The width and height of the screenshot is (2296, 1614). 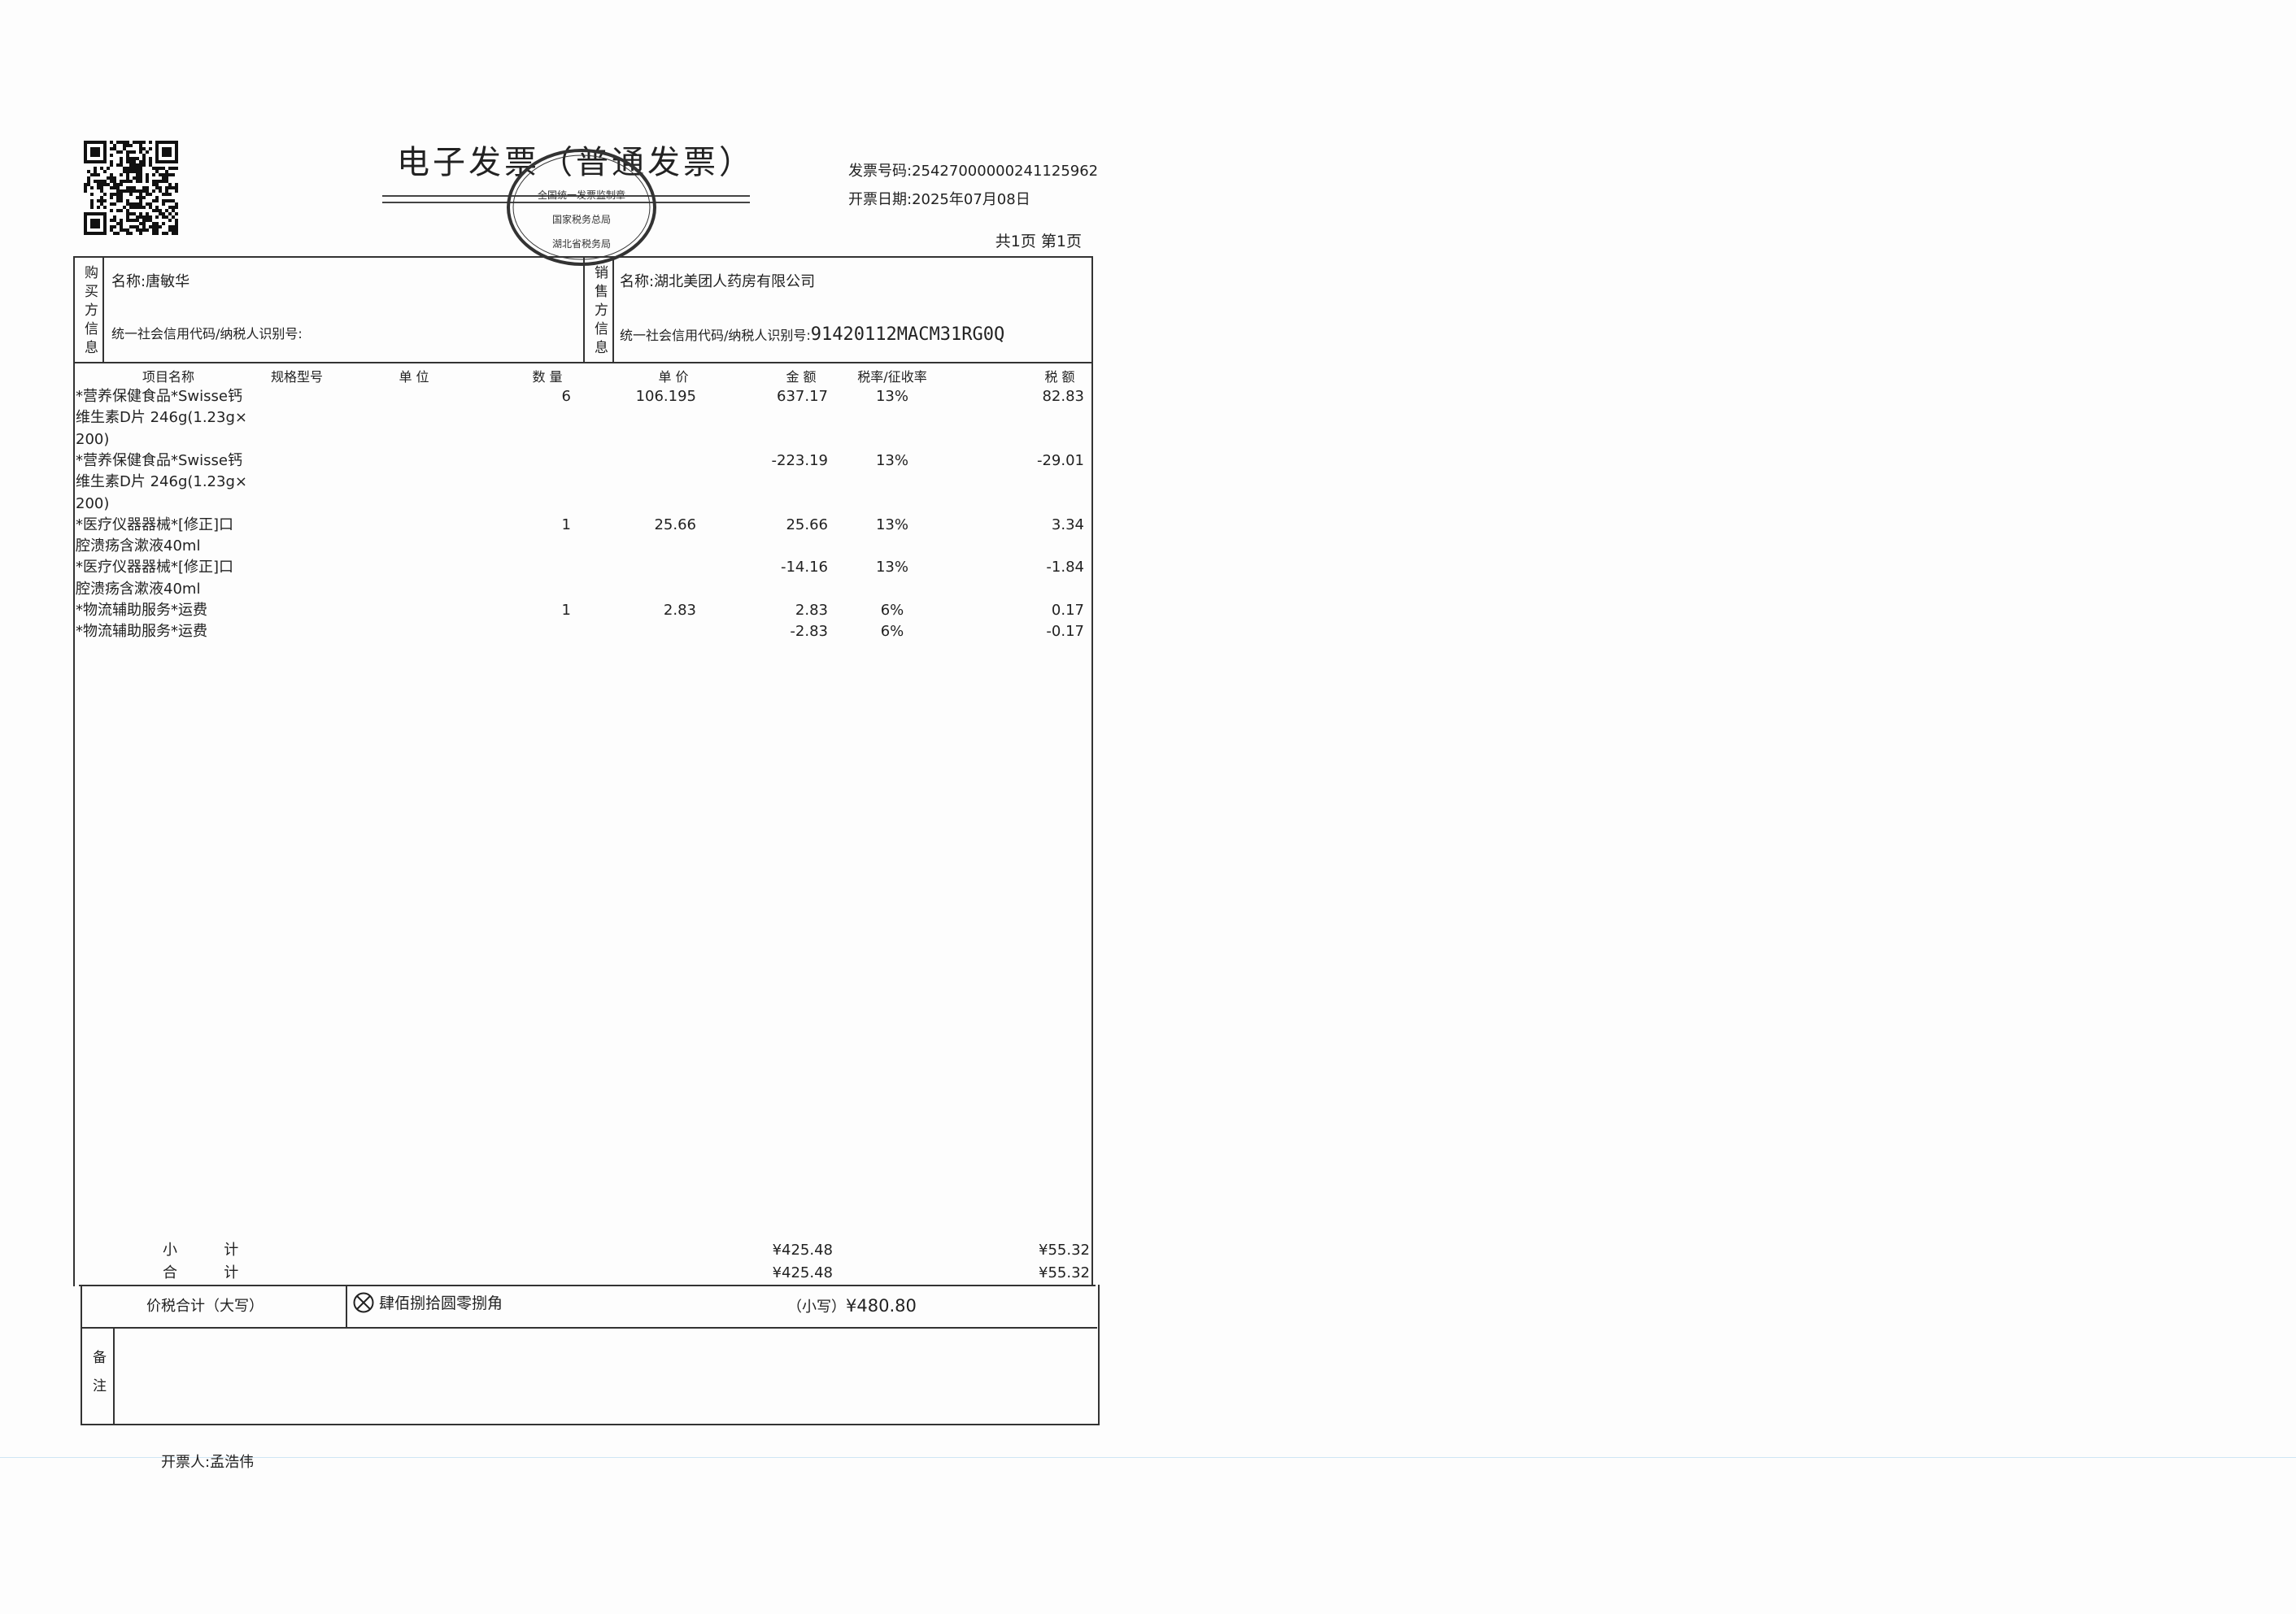 I want to click on issuer: 开票人:孟浩伟, so click(x=207, y=1462).